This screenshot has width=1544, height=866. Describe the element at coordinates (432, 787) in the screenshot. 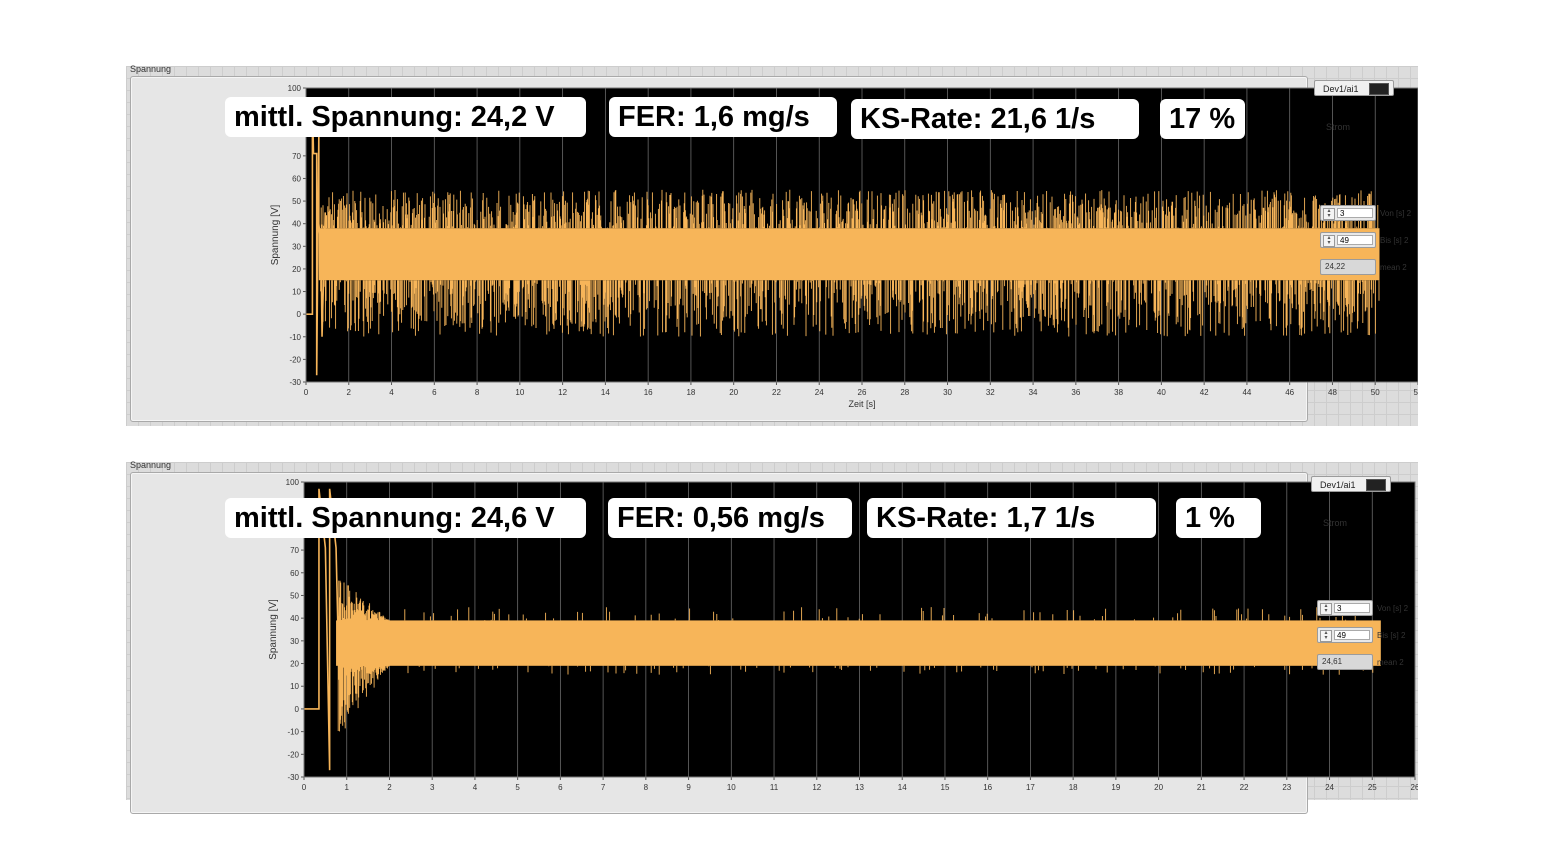

I see `x-tick-label: 3` at that location.